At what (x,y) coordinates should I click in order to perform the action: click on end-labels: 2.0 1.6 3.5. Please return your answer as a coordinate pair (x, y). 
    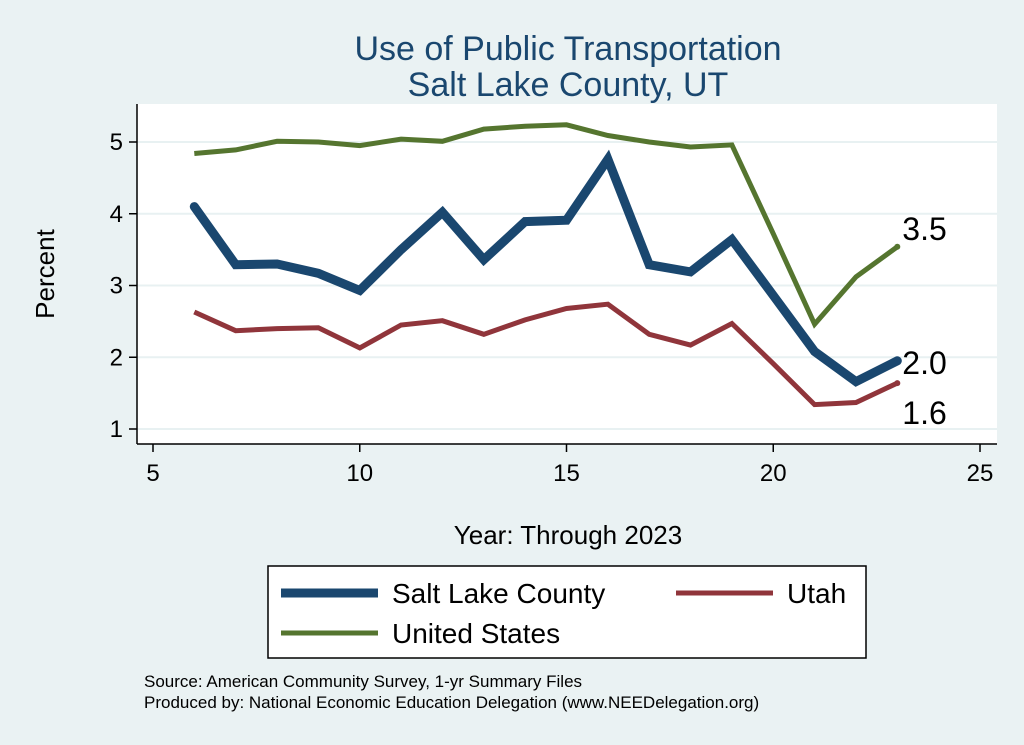
    Looking at the image, I should click on (920, 321).